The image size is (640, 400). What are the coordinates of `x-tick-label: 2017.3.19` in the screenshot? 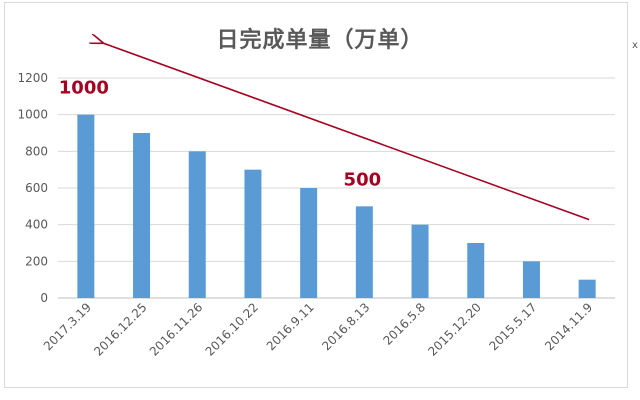 It's located at (67, 326).